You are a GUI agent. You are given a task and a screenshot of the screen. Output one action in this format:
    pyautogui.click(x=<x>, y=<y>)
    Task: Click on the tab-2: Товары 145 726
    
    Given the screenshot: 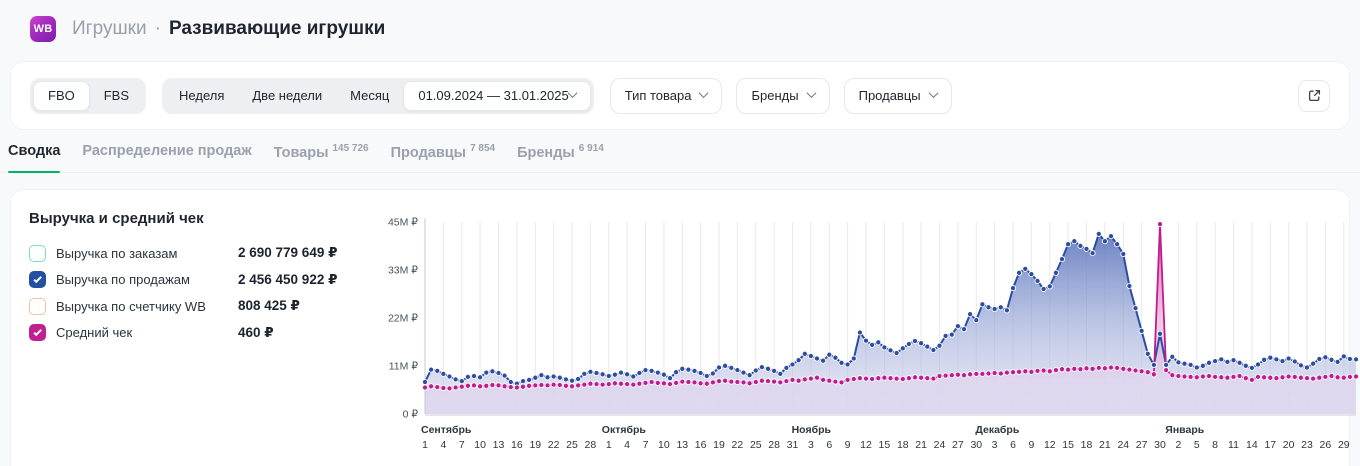 What is the action you would take?
    pyautogui.click(x=321, y=156)
    